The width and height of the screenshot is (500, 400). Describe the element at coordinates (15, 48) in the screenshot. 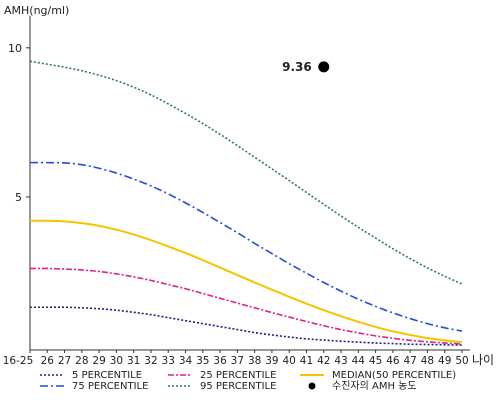

I see `y-tick-label: 10` at that location.